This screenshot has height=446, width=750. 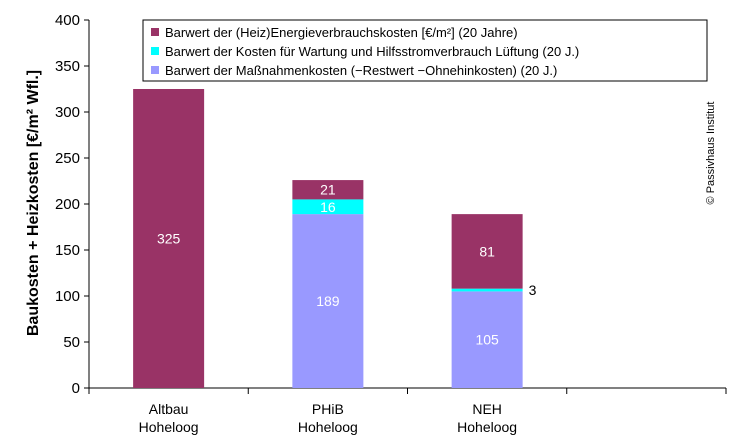 I want to click on y-tick-label: 200, so click(x=67, y=204).